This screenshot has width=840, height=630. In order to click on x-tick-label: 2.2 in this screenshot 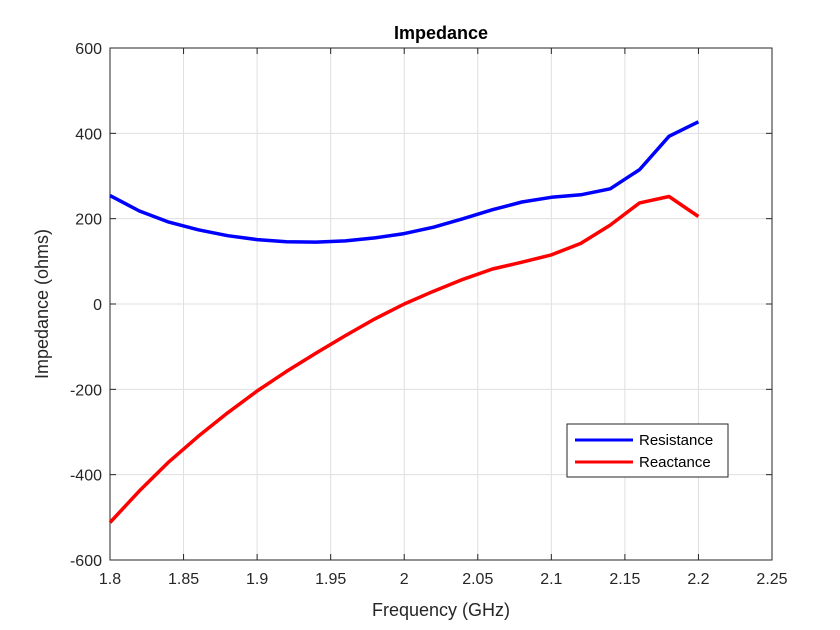, I will do `click(698, 579)`.